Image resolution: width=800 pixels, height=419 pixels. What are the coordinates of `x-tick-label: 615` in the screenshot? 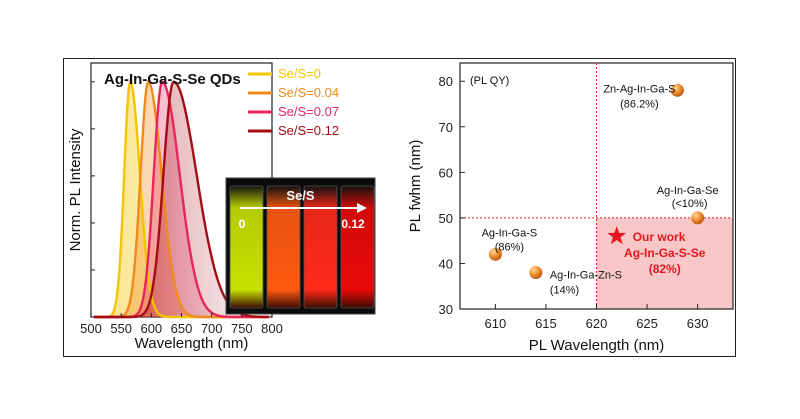 It's located at (546, 323).